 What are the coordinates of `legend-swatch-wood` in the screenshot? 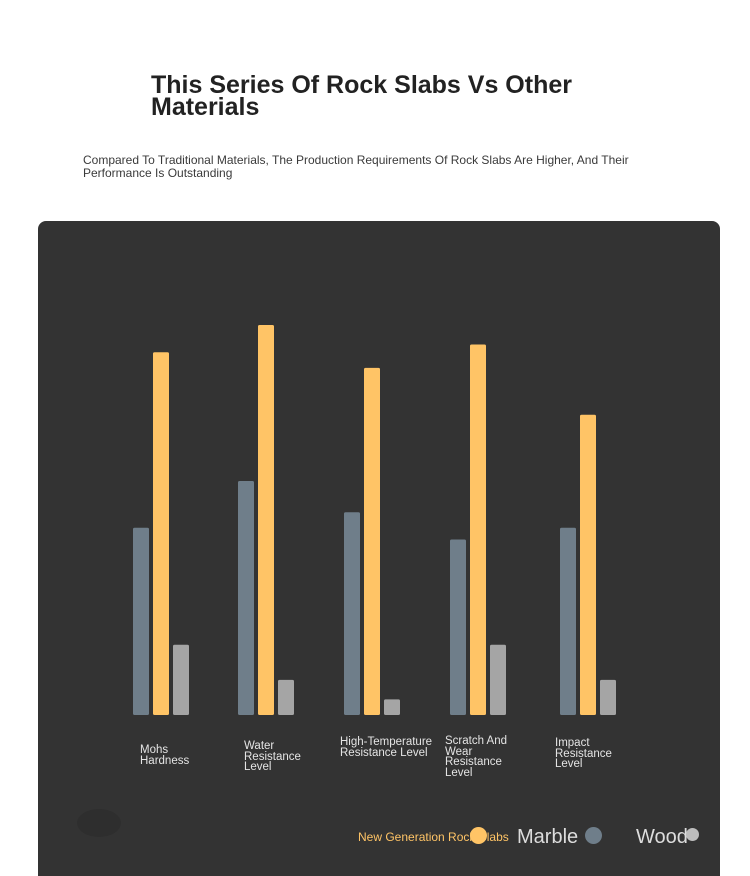 It's located at (692, 834).